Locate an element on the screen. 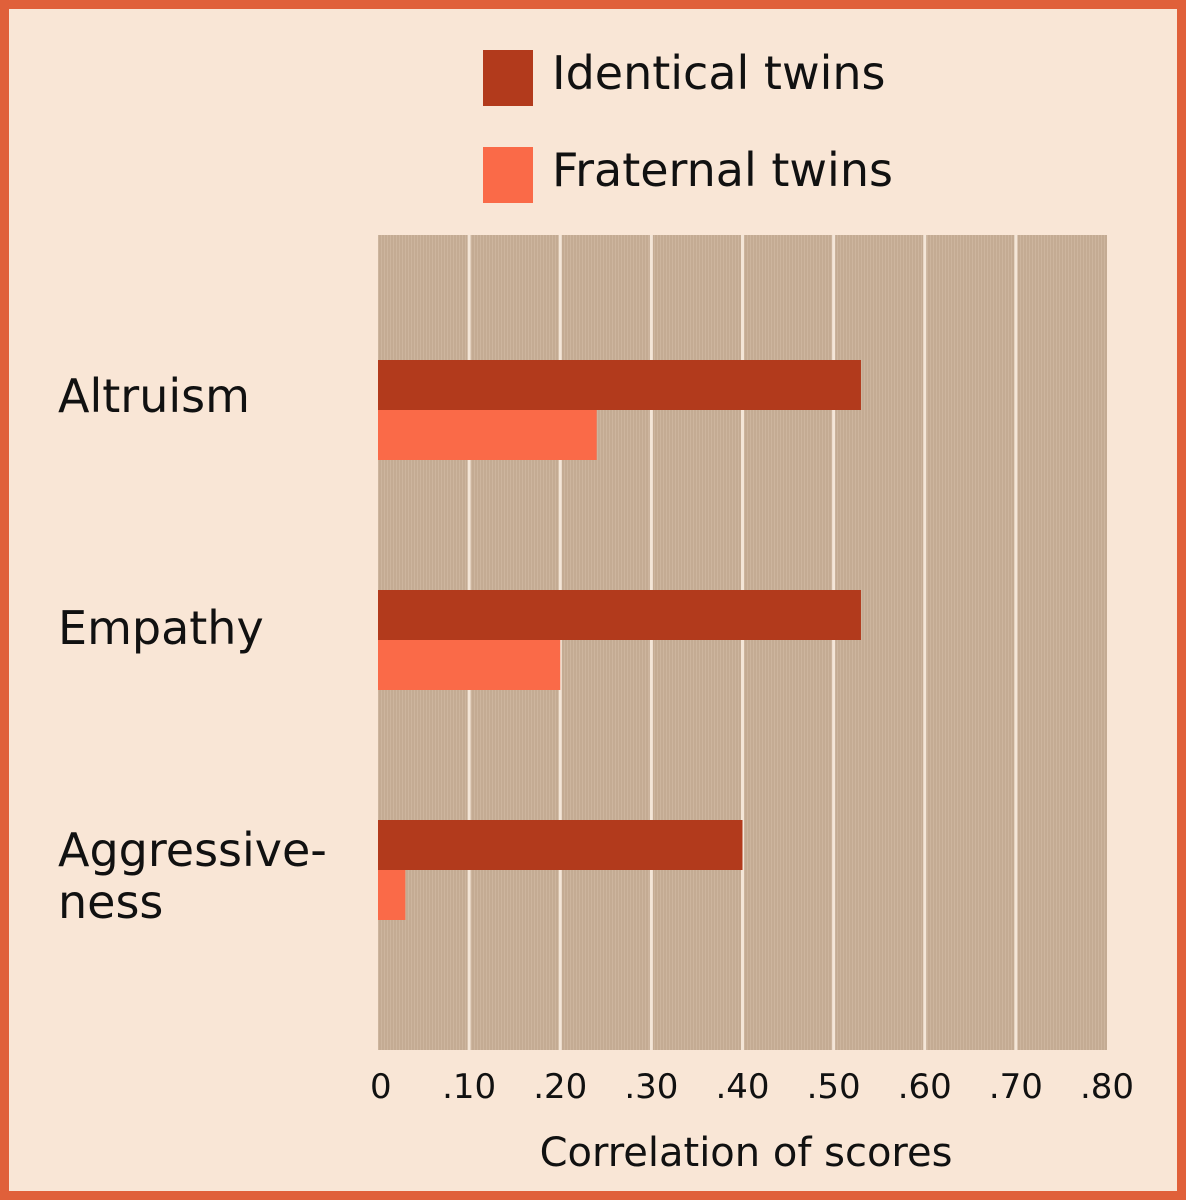  x-tick-label: .10 is located at coordinates (469, 1087).